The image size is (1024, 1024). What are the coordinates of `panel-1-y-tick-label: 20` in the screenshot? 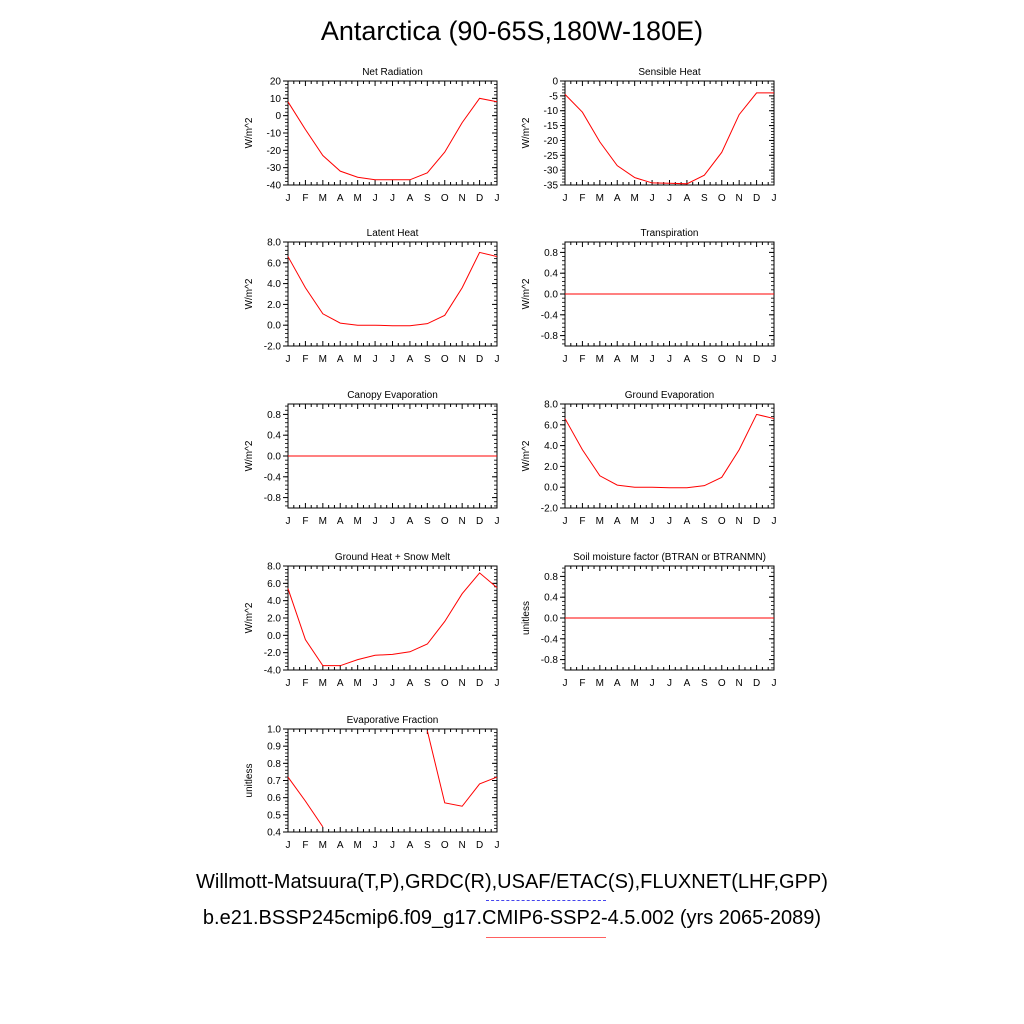 It's located at (276, 82).